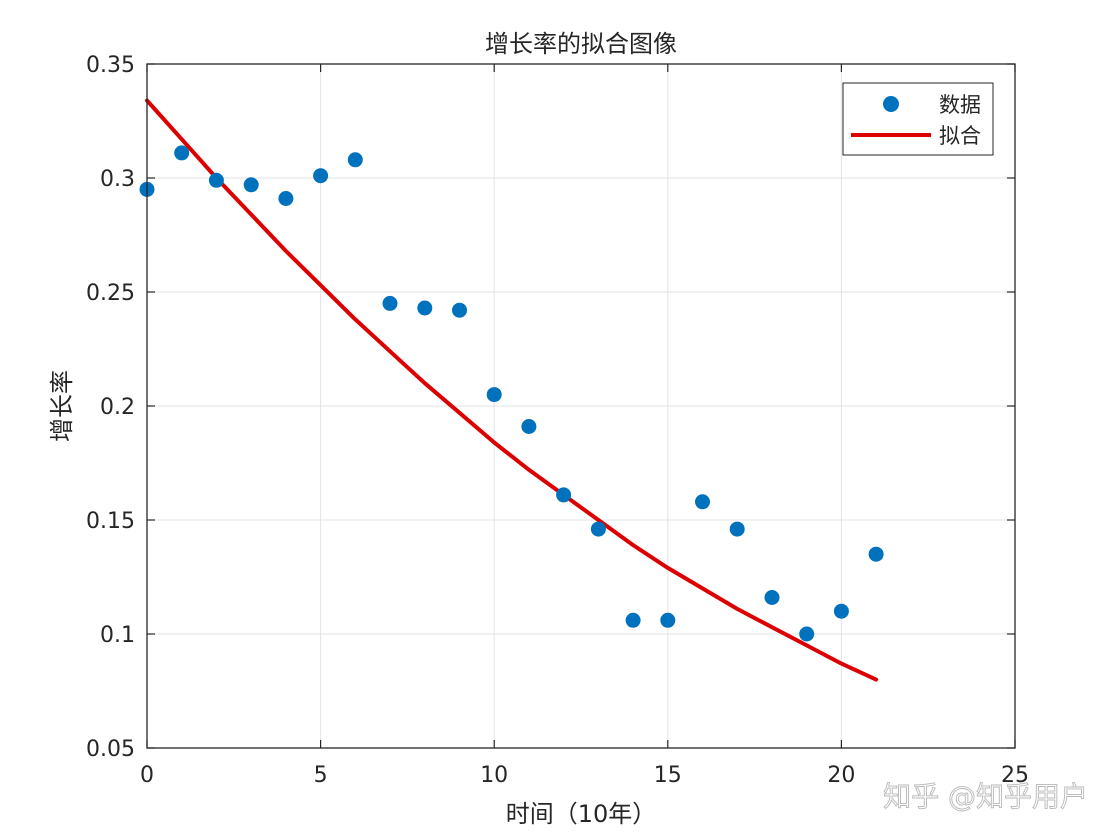 The height and width of the screenshot is (840, 1120). Describe the element at coordinates (1015, 775) in the screenshot. I see `x-tick-label: 25` at that location.